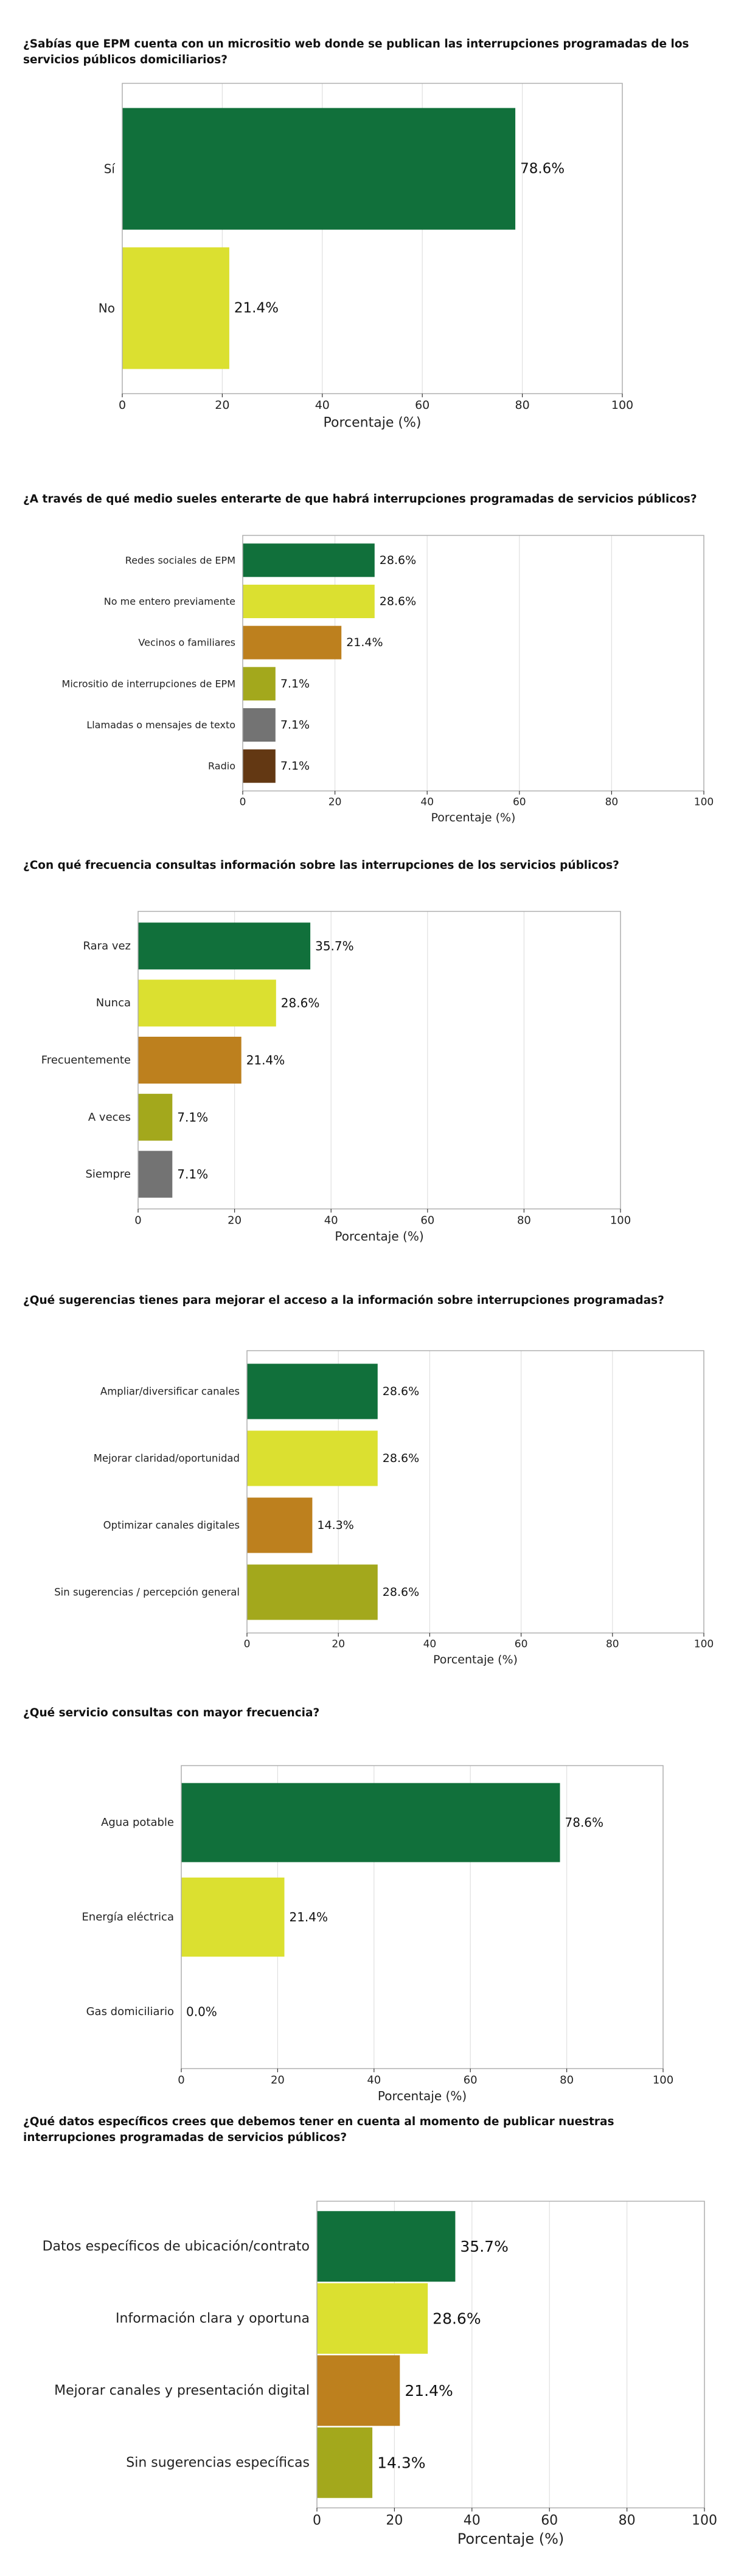 The width and height of the screenshot is (730, 2576). What do you see at coordinates (113, 1003) in the screenshot?
I see `category-label: Nunca` at bounding box center [113, 1003].